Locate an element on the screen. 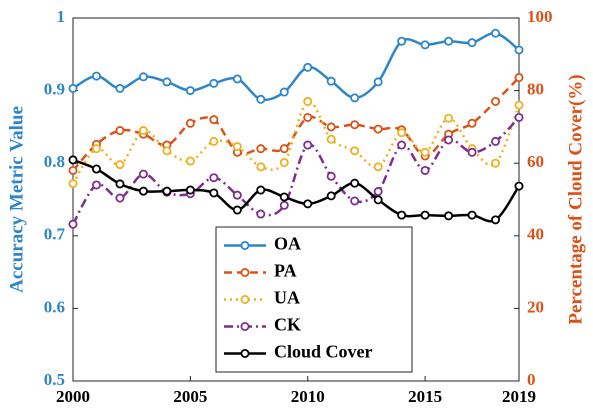 The width and height of the screenshot is (593, 415). legend-label: UA is located at coordinates (287, 298).